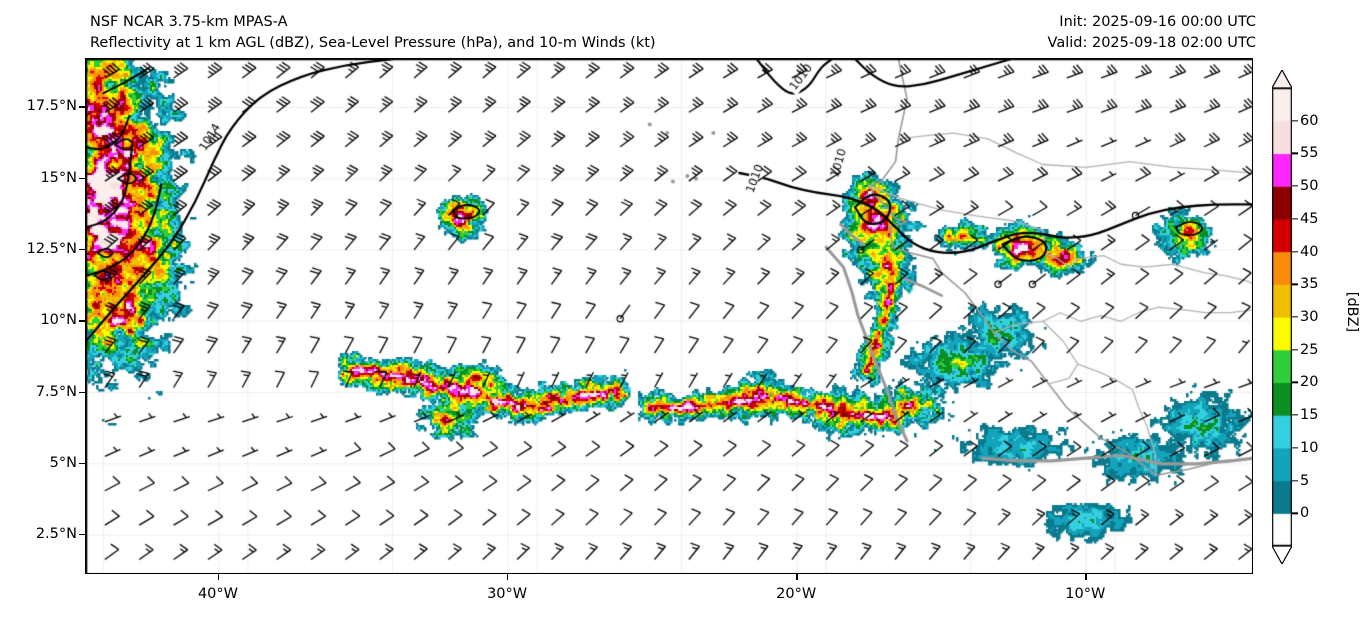 The height and width of the screenshot is (623, 1366). What do you see at coordinates (1309, 120) in the screenshot?
I see `colorbar-tick-label: 60` at bounding box center [1309, 120].